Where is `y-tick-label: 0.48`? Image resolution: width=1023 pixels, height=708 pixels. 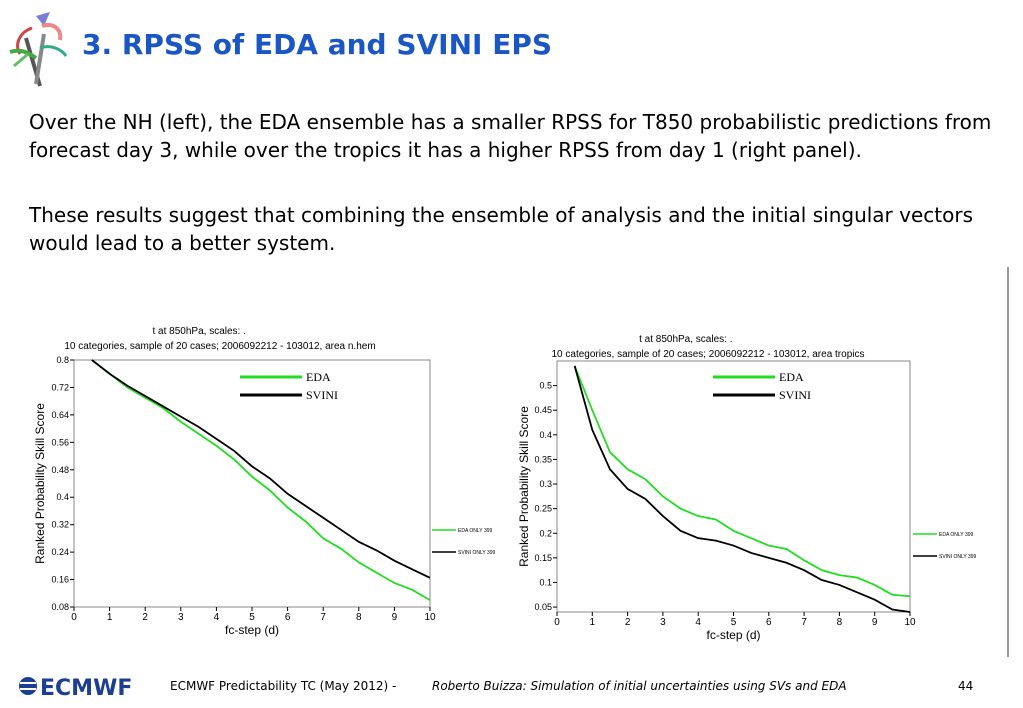
y-tick-label: 0.48 is located at coordinates (60, 470).